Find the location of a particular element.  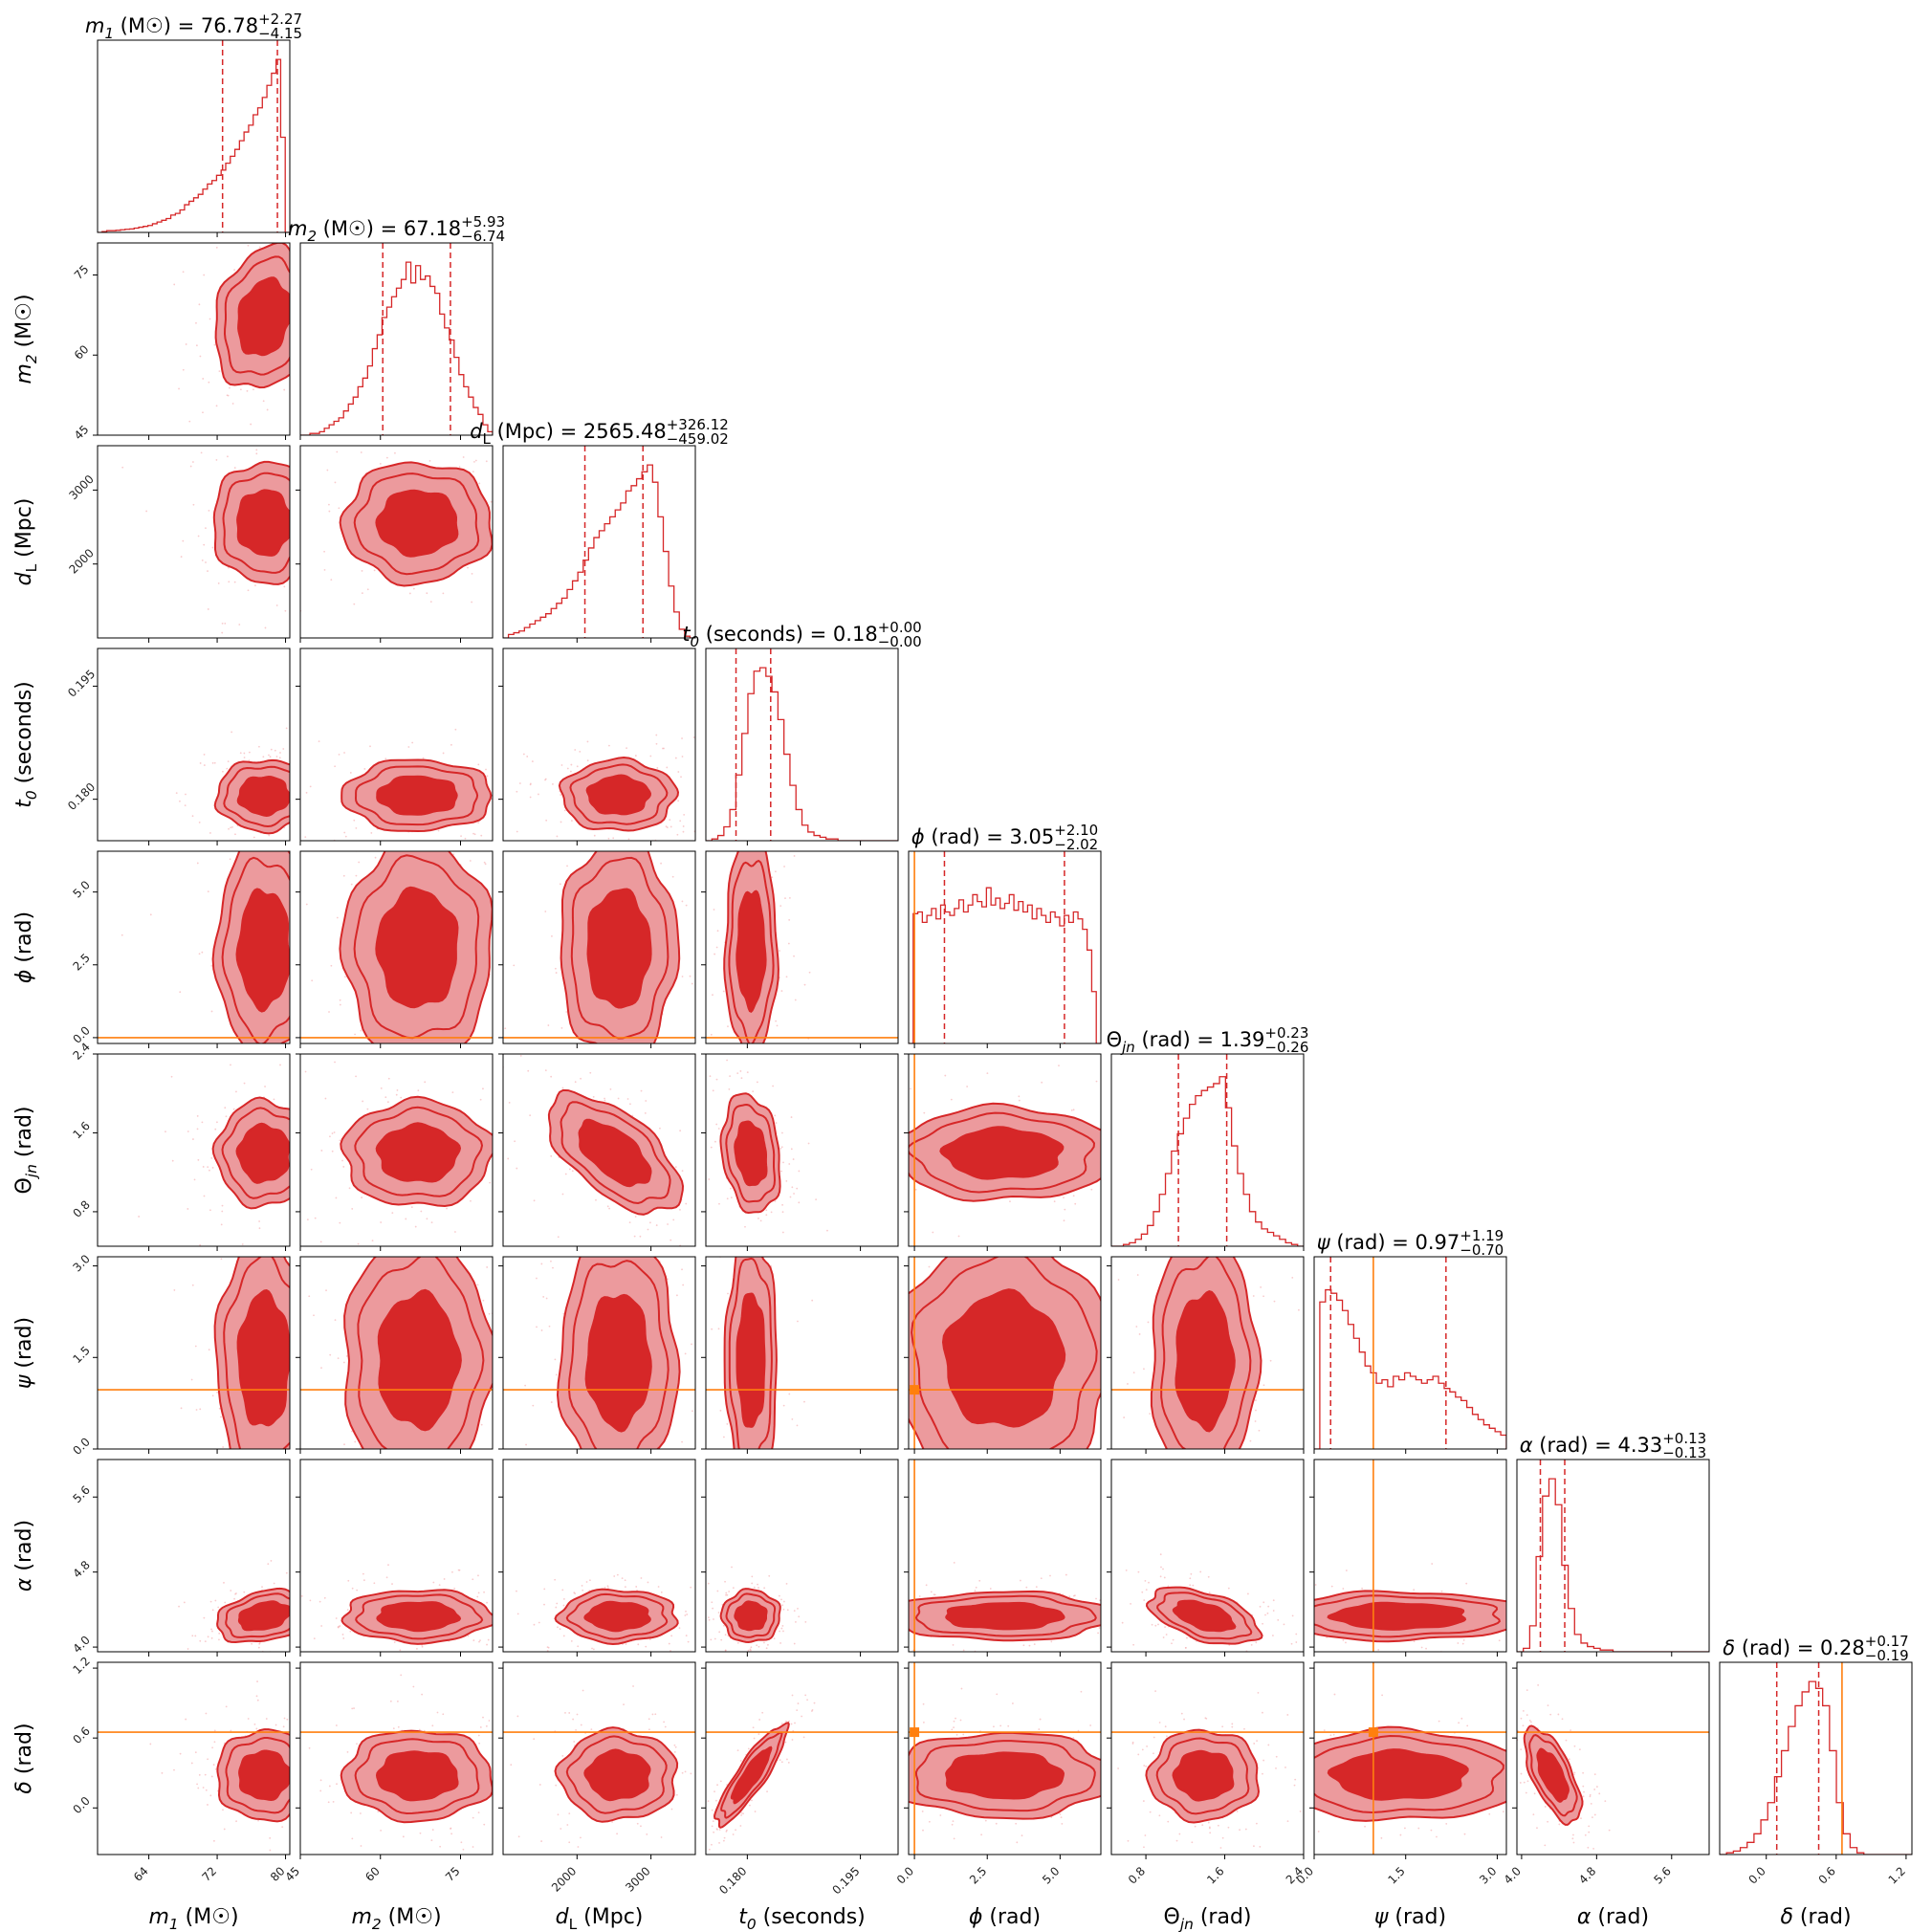

title-delta: δ (rad) = 0.28+0.17 is located at coordinates (1815, 1646).